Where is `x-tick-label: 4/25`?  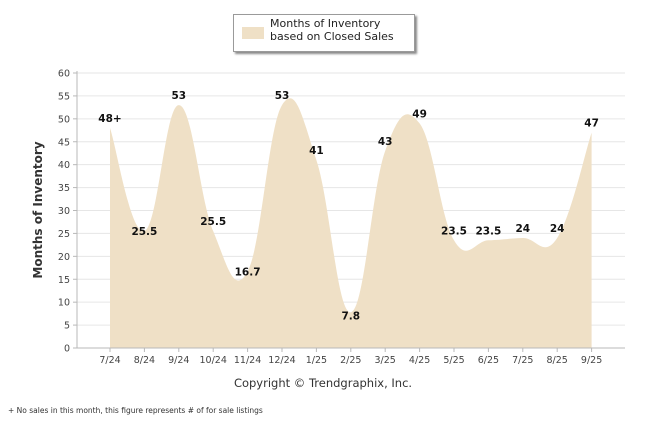 x-tick-label: 4/25 is located at coordinates (419, 360).